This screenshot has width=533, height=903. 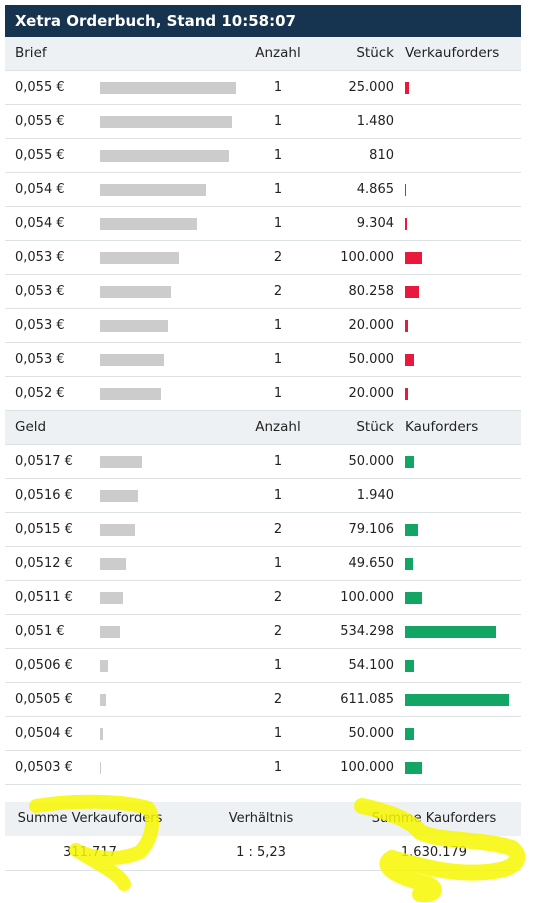 I want to click on ask-qty: 4.865, so click(x=375, y=189).